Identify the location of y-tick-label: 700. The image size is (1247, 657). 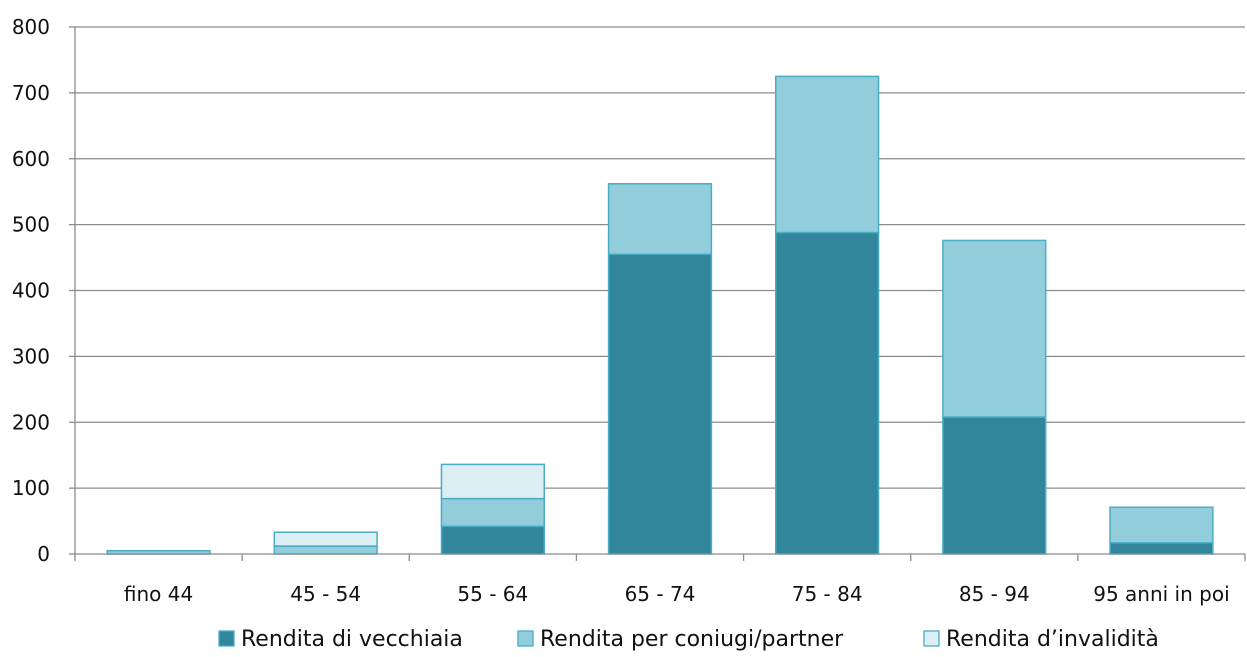
(31, 93).